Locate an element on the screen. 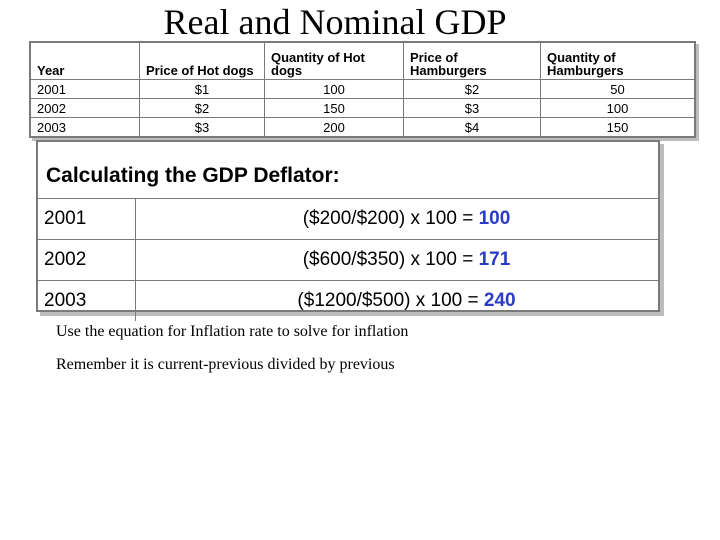 Image resolution: width=720 pixels, height=540 pixels. deflator-year: 2003 is located at coordinates (87, 300).